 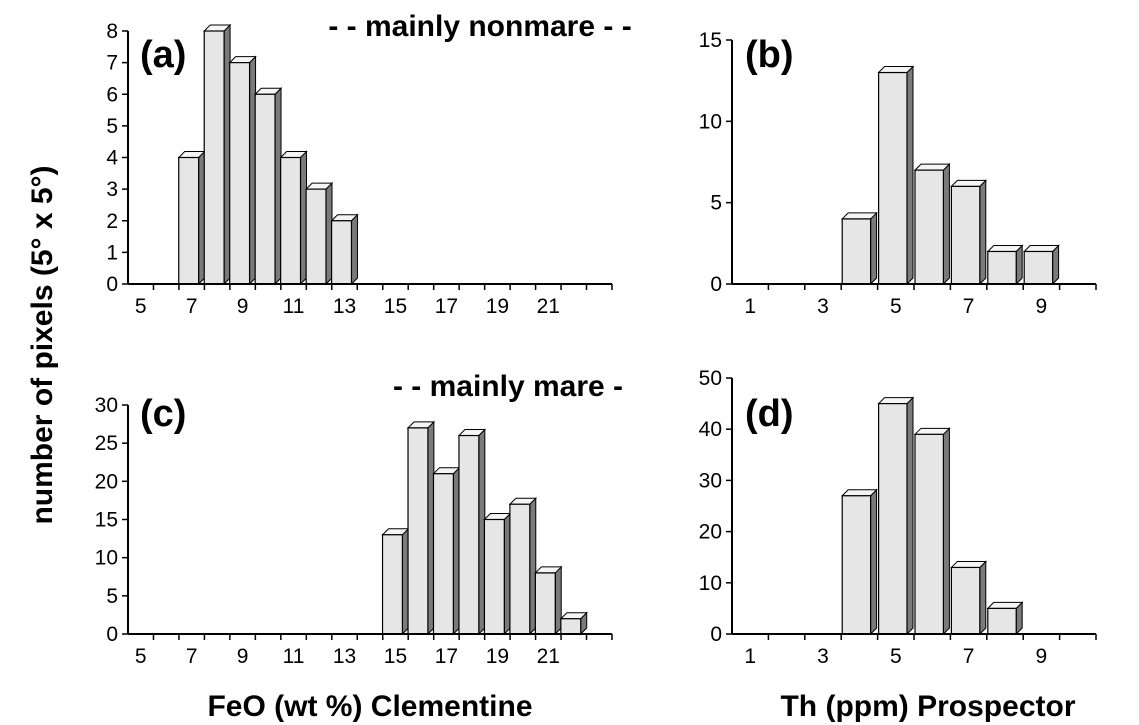 What do you see at coordinates (112, 94) in the screenshot?
I see `y-tick-label: 6` at bounding box center [112, 94].